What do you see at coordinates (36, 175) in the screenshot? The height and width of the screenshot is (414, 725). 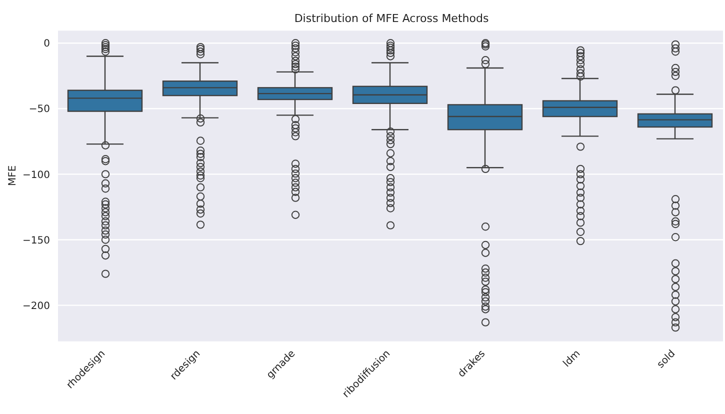 I see `y-tick-label: −100` at bounding box center [36, 175].